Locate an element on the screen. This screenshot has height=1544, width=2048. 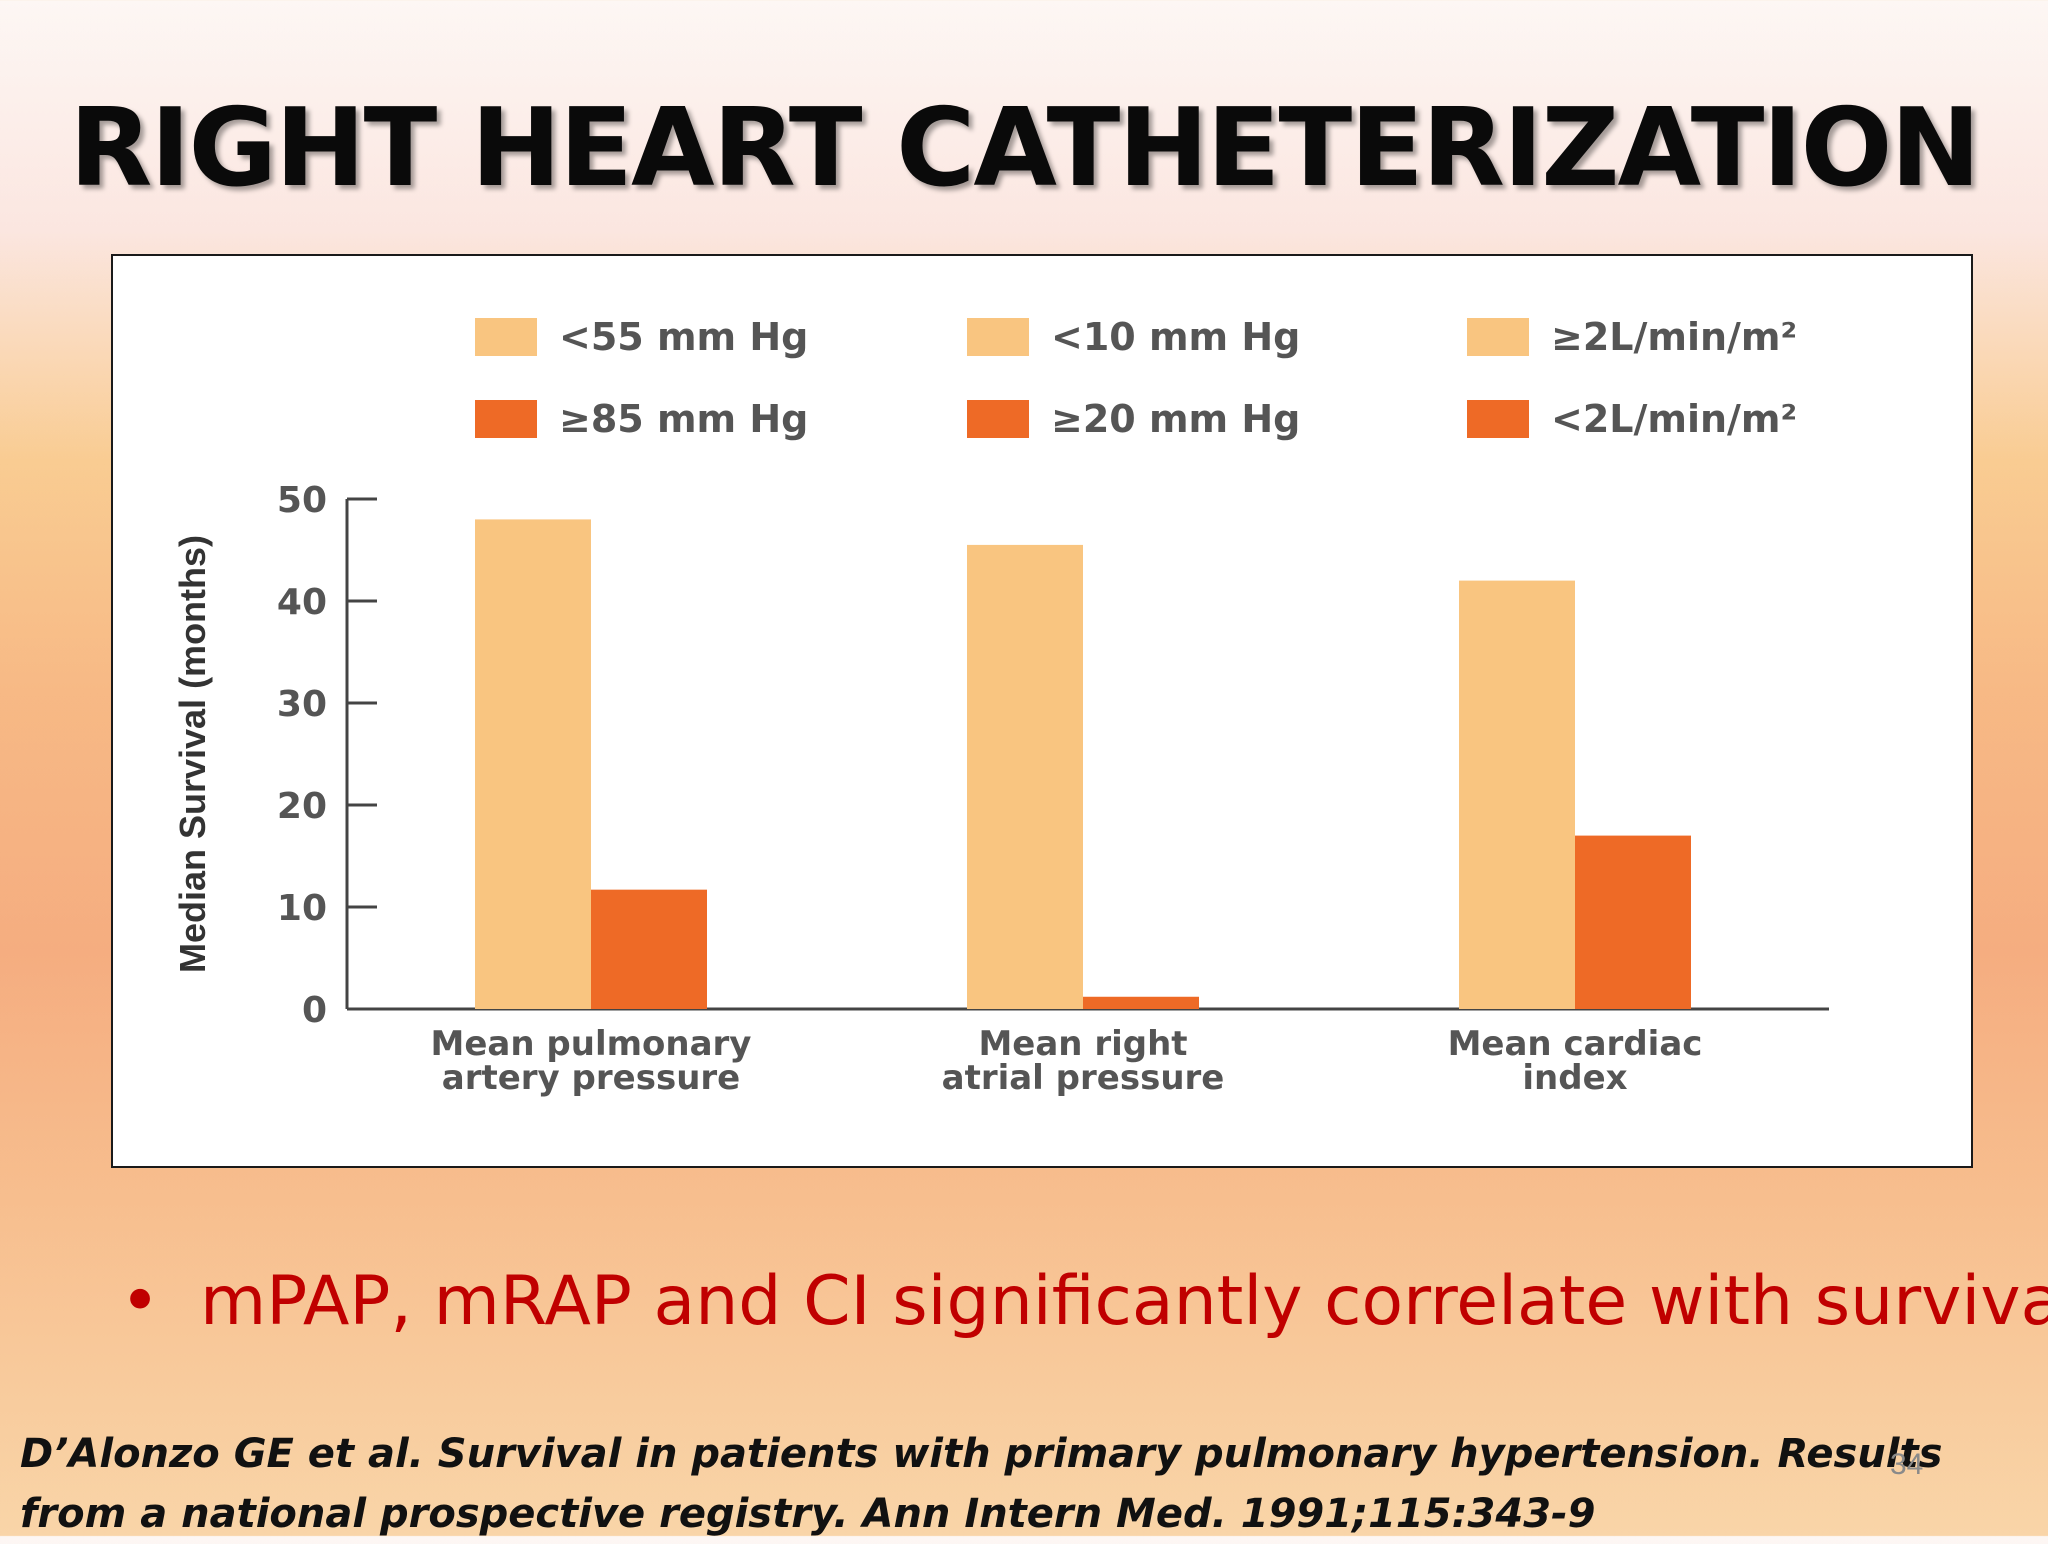
legend-label: ≥2L/min/m² is located at coordinates (1674, 337).